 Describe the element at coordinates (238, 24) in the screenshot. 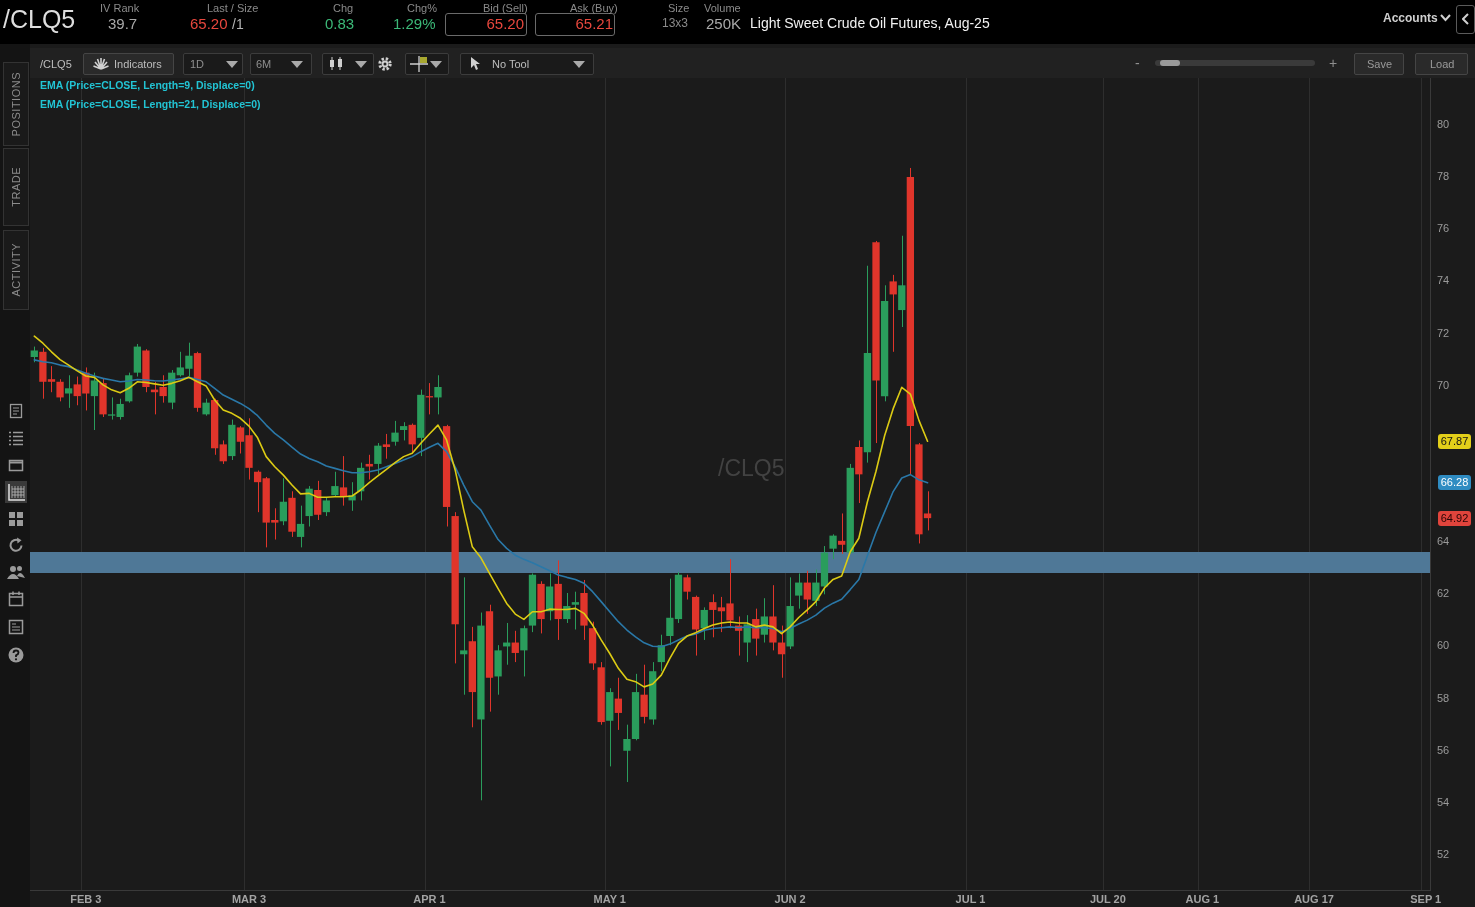

I see `text: /1` at that location.